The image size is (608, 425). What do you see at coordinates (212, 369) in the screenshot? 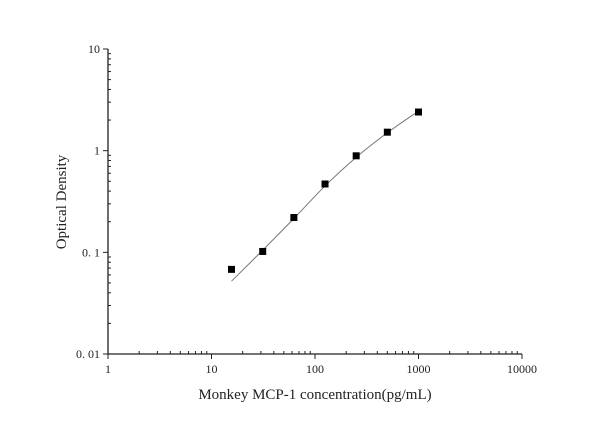
I see `x-tick-label: 10` at bounding box center [212, 369].